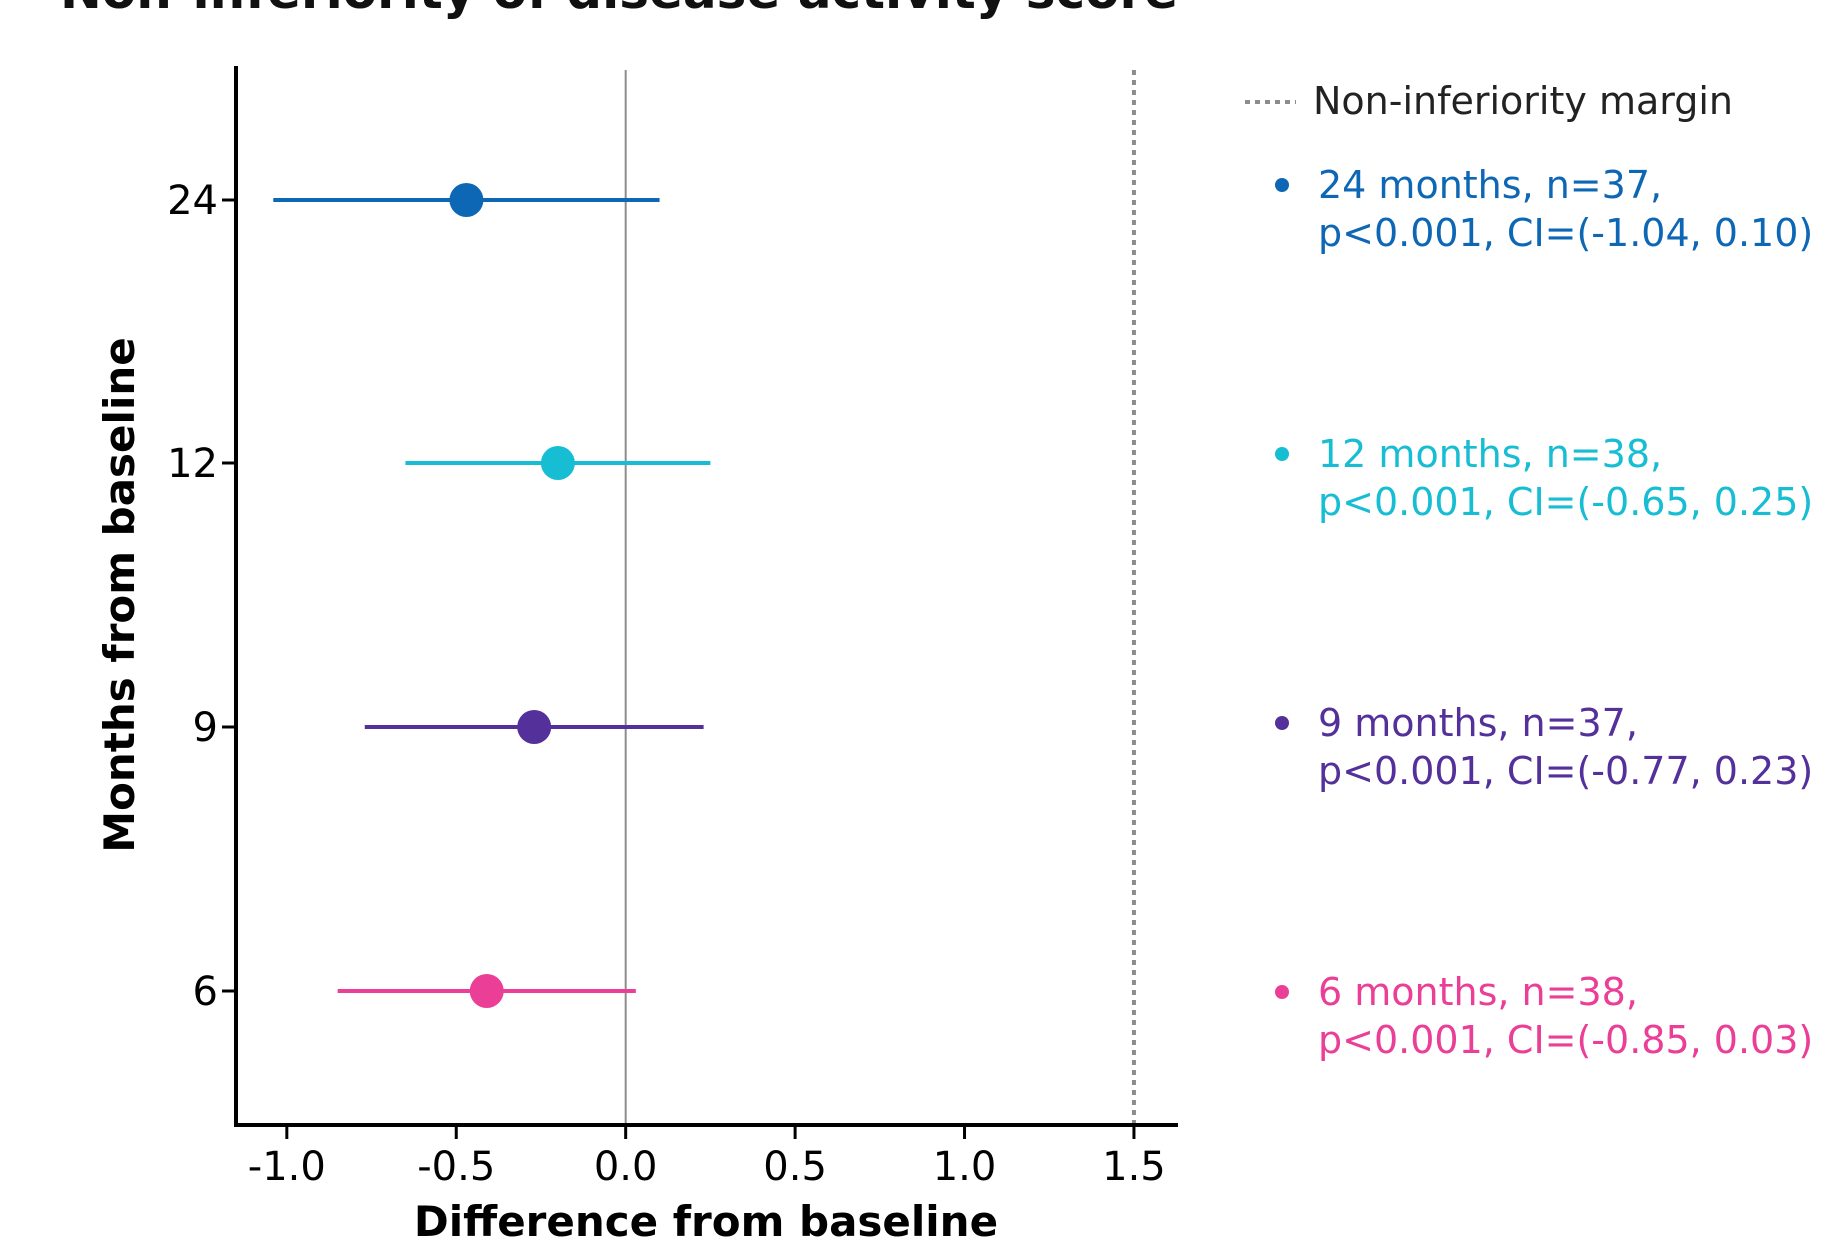 This screenshot has height=1237, width=1829. What do you see at coordinates (534, 727) in the screenshot?
I see `point-estimate-9-months` at bounding box center [534, 727].